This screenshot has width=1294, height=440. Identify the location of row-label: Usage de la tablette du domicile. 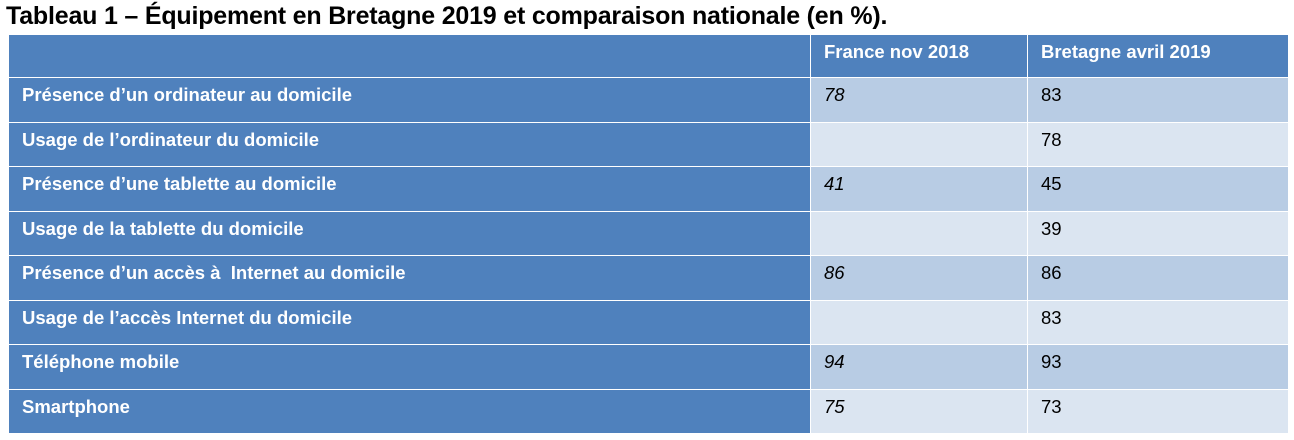
(409, 233).